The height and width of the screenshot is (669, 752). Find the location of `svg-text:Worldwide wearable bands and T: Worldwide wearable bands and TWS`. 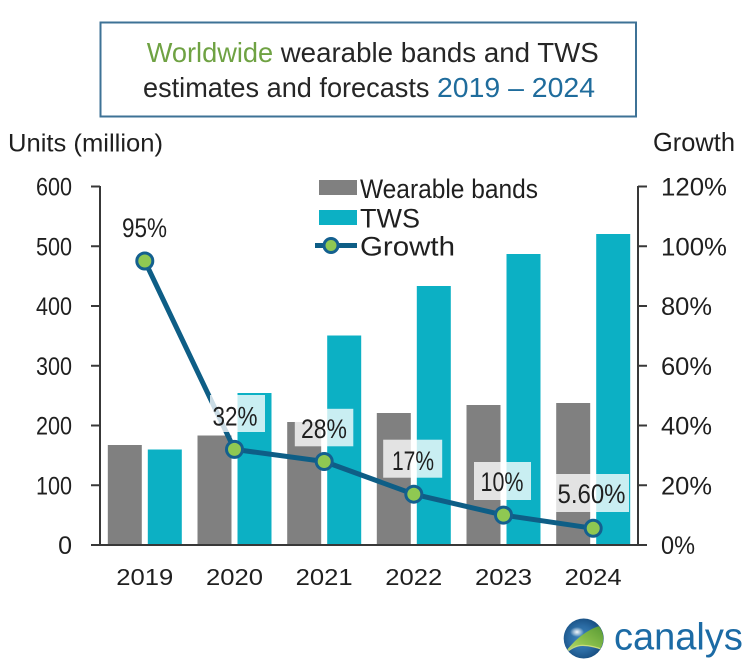

svg-text:Worldwide wearable bands and T: Worldwide wearable bands and TWS is located at coordinates (373, 52).